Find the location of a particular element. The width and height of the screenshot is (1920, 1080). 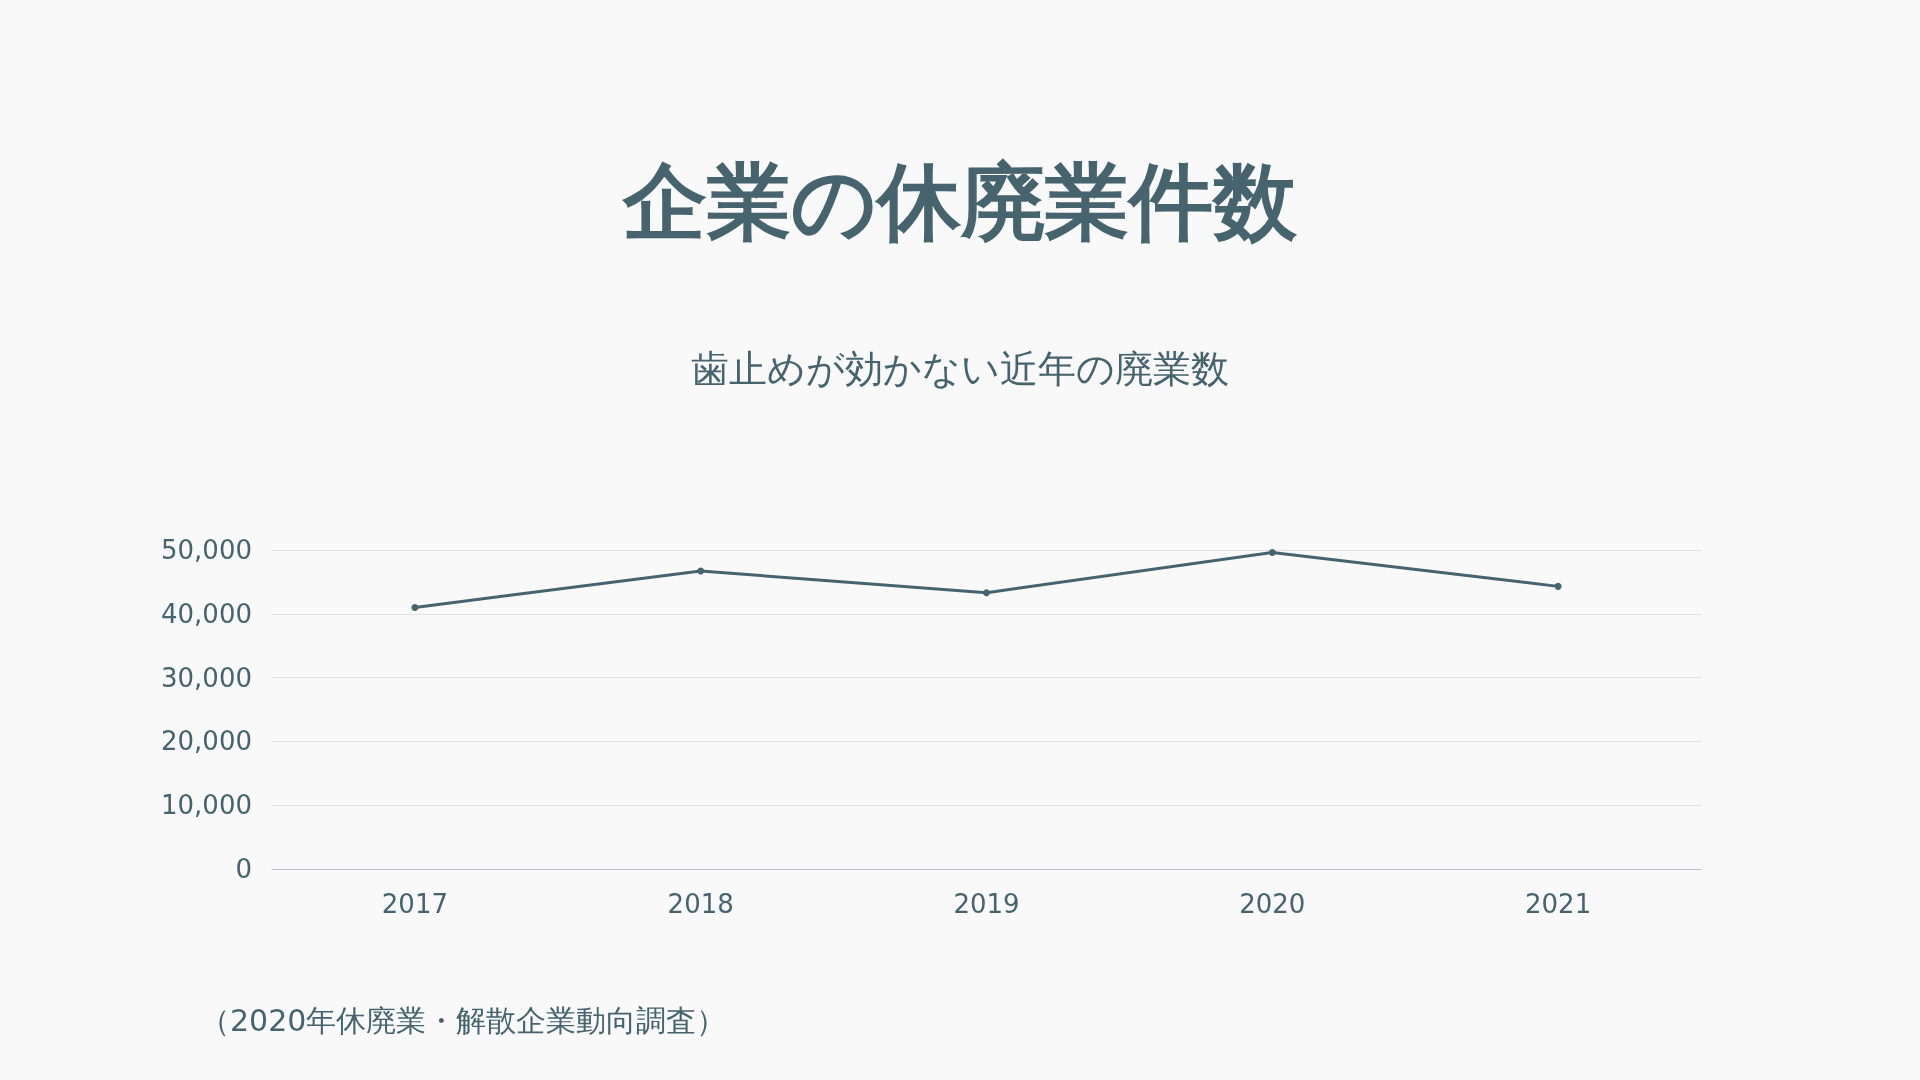

x-tick-label: 2017 is located at coordinates (414, 904).